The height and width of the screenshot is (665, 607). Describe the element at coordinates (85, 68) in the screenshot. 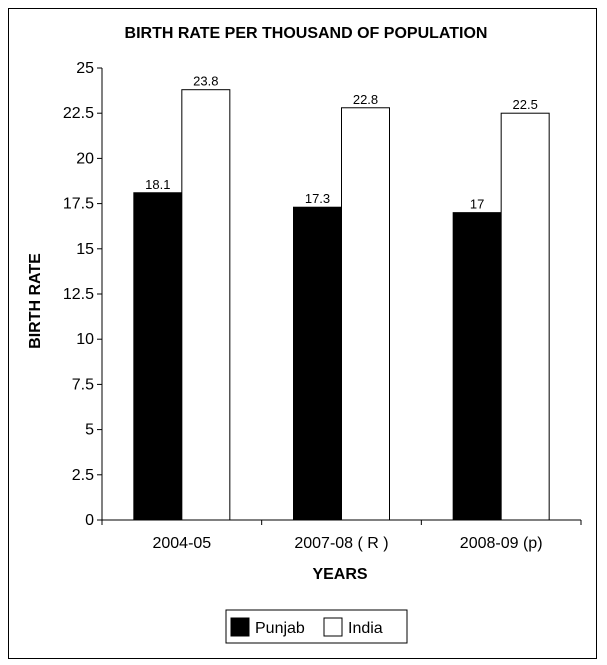

I see `y-tick-label: 25` at that location.